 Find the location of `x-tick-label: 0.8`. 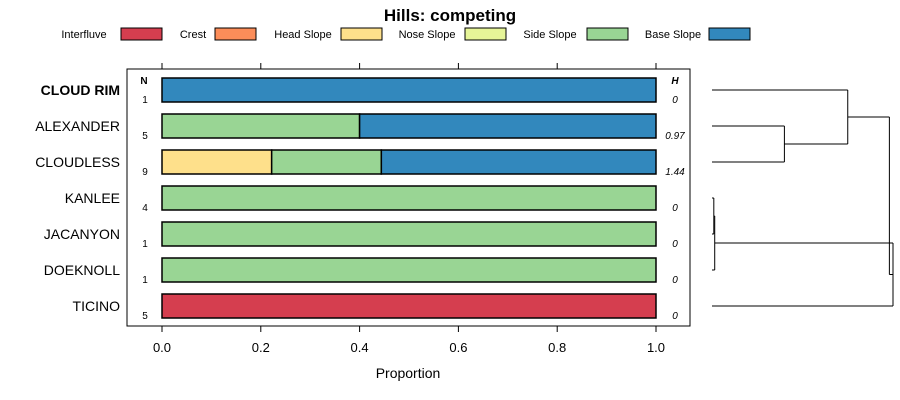

x-tick-label: 0.8 is located at coordinates (557, 347).